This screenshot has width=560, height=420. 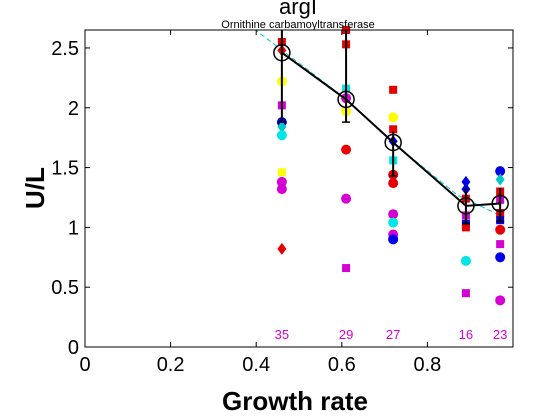 What do you see at coordinates (73, 348) in the screenshot?
I see `y-tick-label: 0` at bounding box center [73, 348].